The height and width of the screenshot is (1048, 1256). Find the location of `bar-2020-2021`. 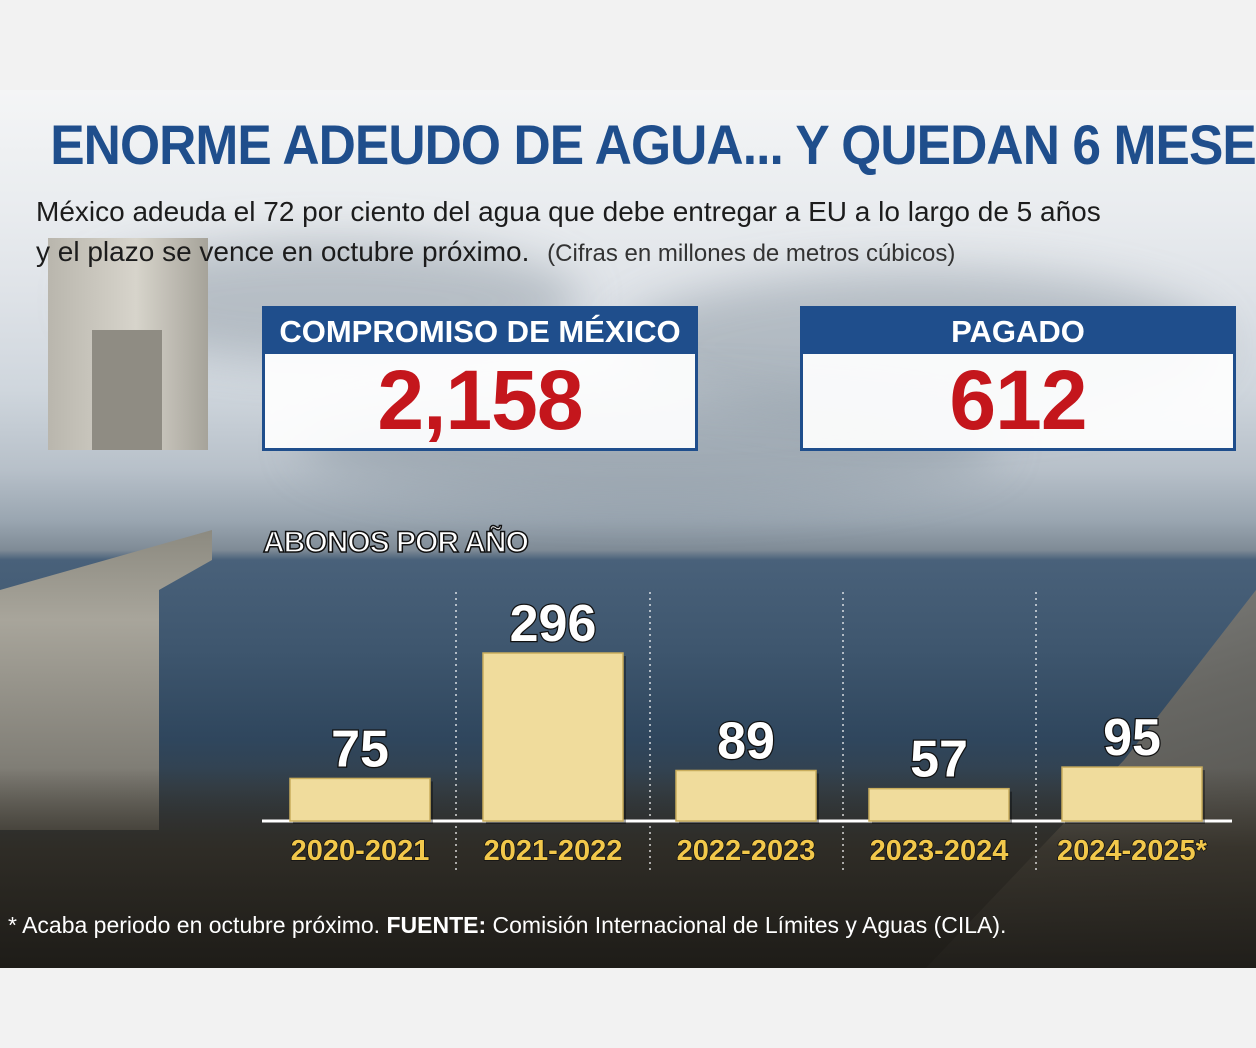

bar-2020-2021 is located at coordinates (360, 799).